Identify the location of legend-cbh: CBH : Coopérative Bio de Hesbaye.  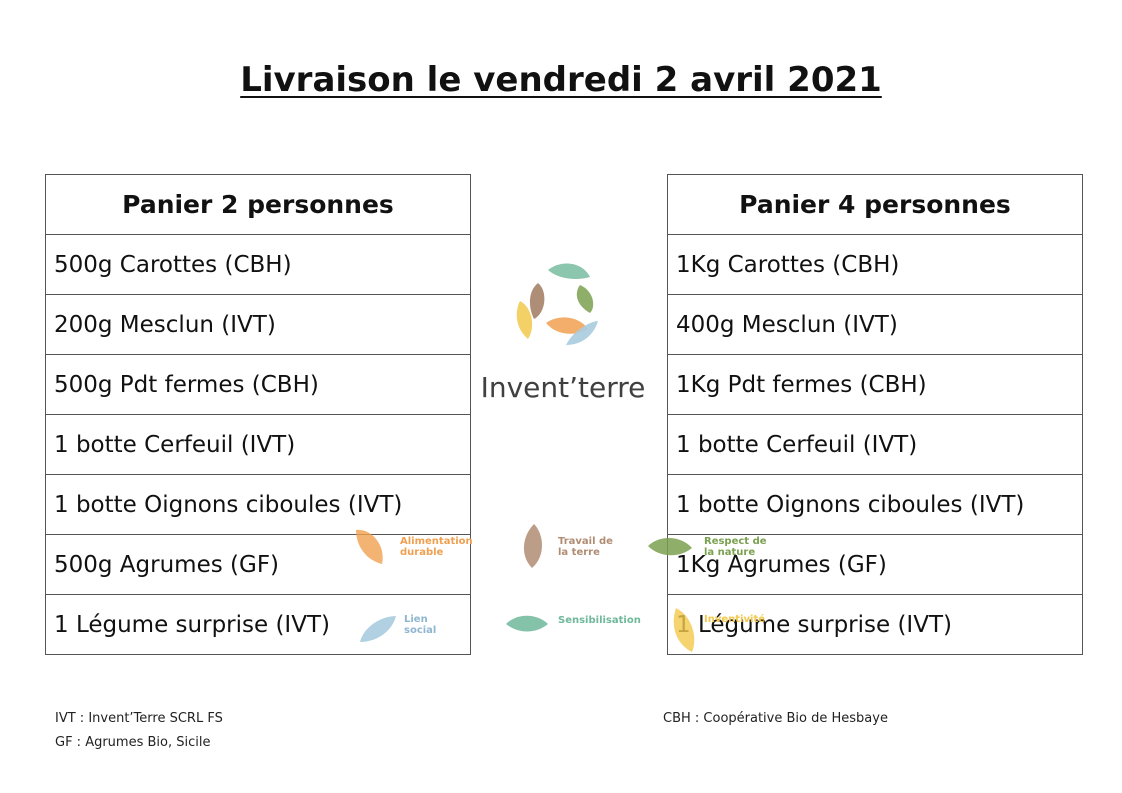
(775, 718).